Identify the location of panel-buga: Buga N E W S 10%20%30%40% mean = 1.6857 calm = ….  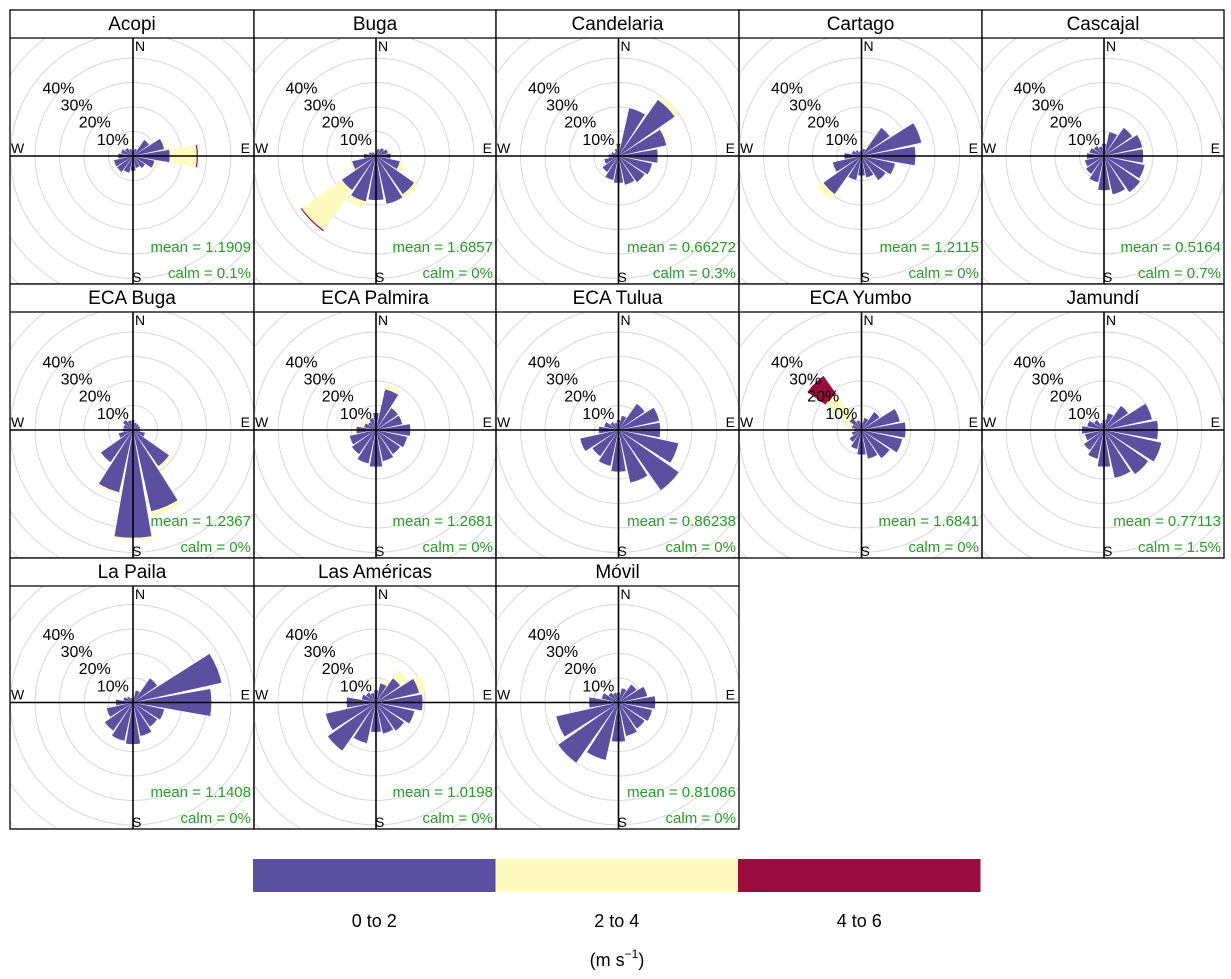
(375, 147).